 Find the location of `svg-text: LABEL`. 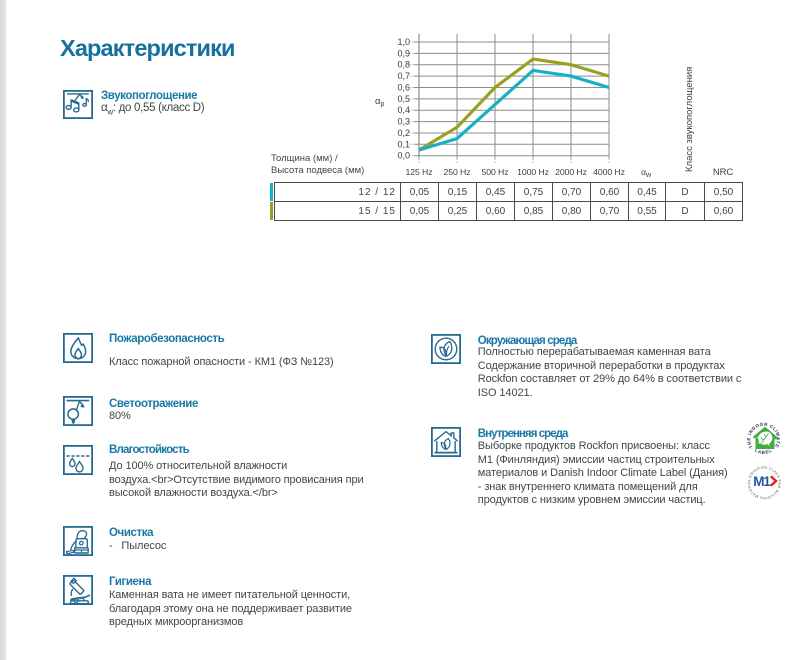

svg-text: LABEL is located at coordinates (763, 451).